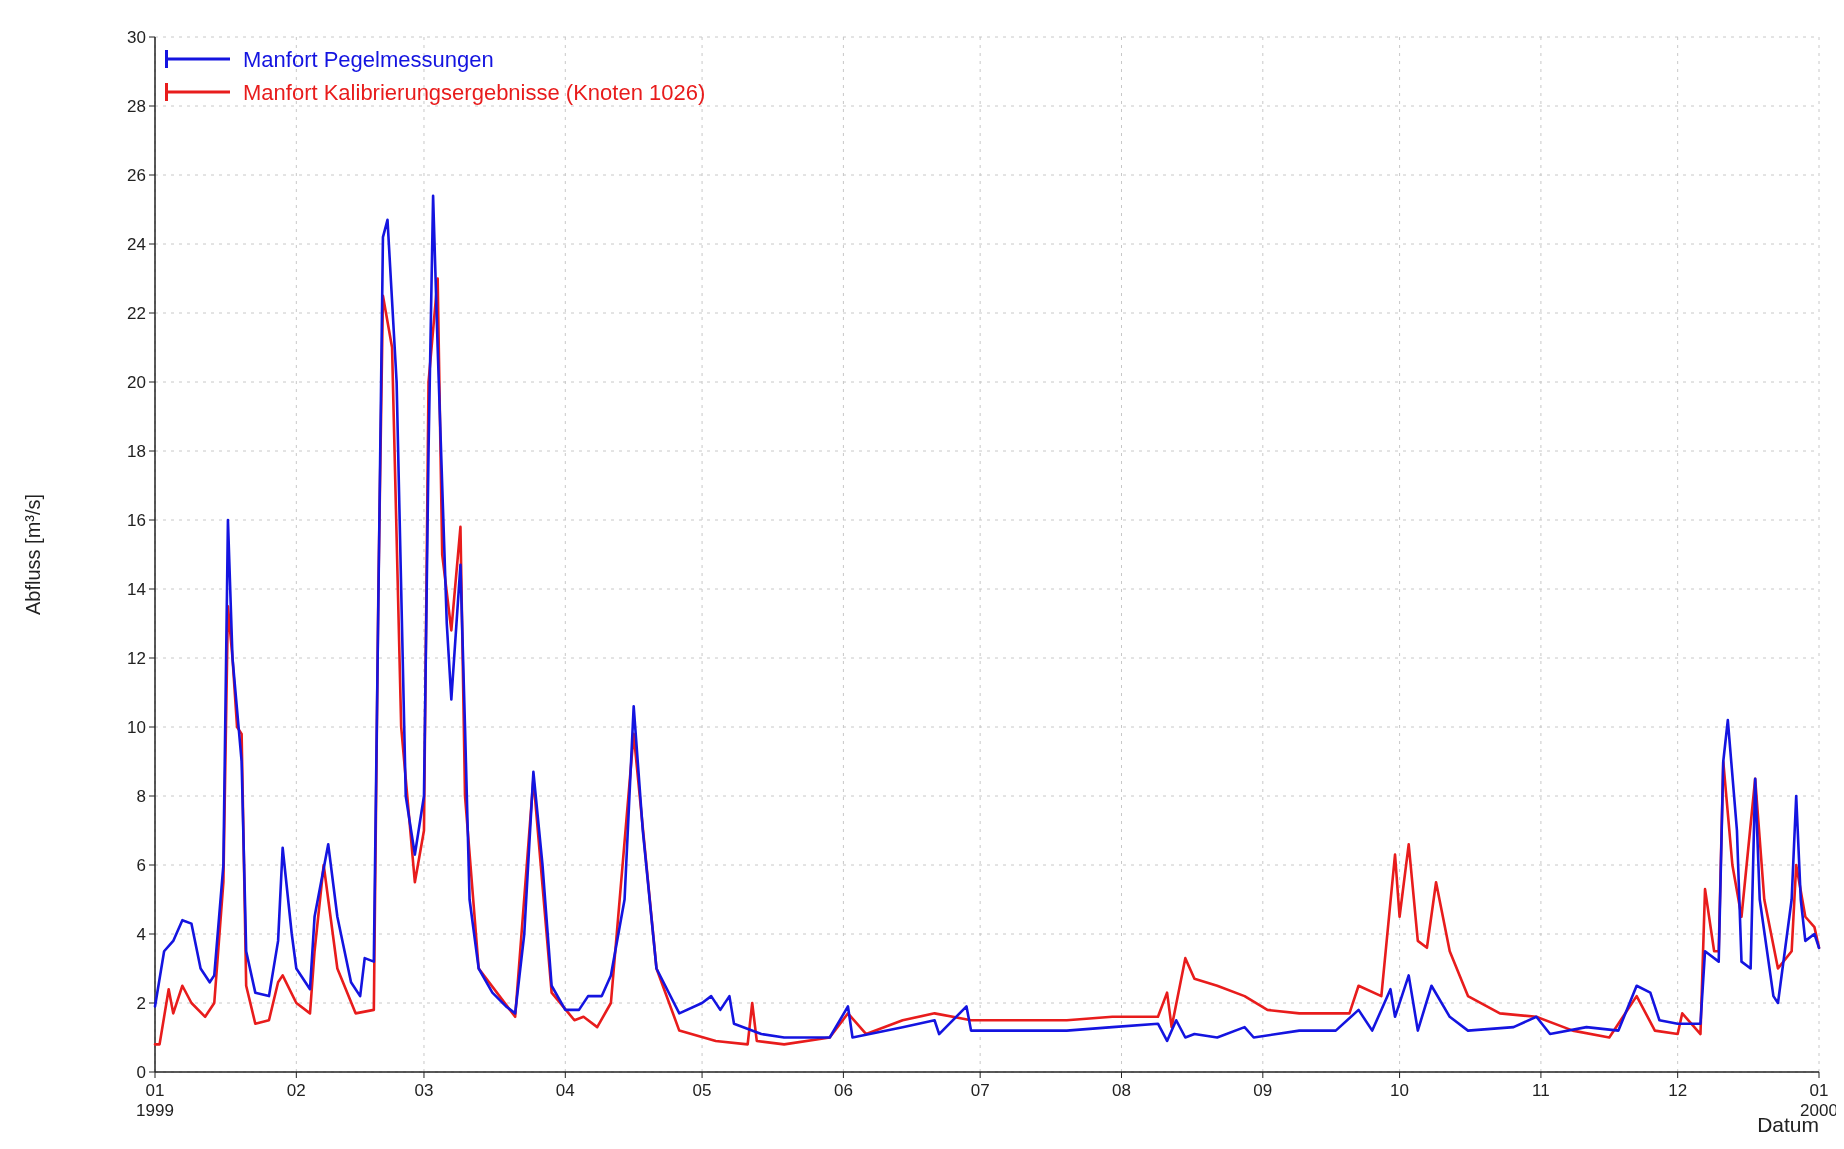  What do you see at coordinates (141, 1072) in the screenshot?
I see `y-tick-label: 0` at bounding box center [141, 1072].